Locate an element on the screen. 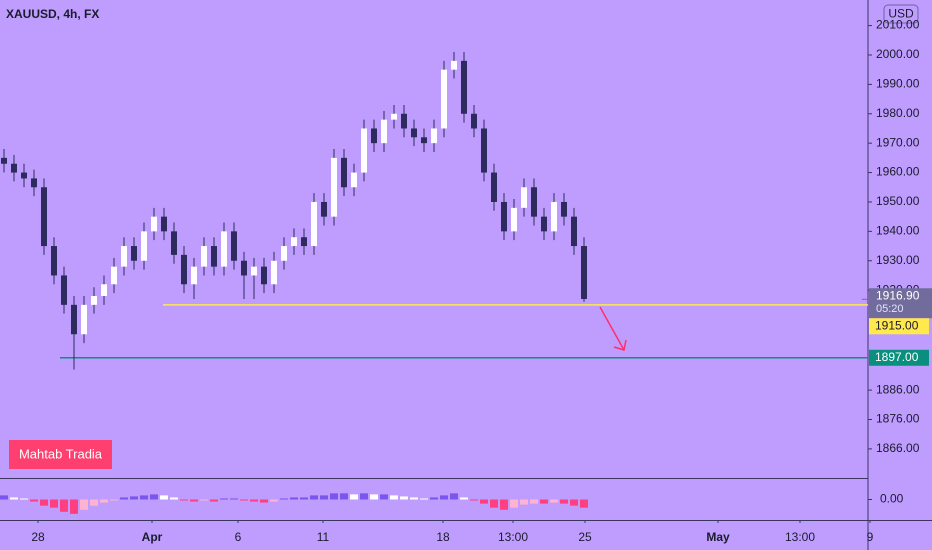  countdown-label: 05:20 is located at coordinates (890, 309).